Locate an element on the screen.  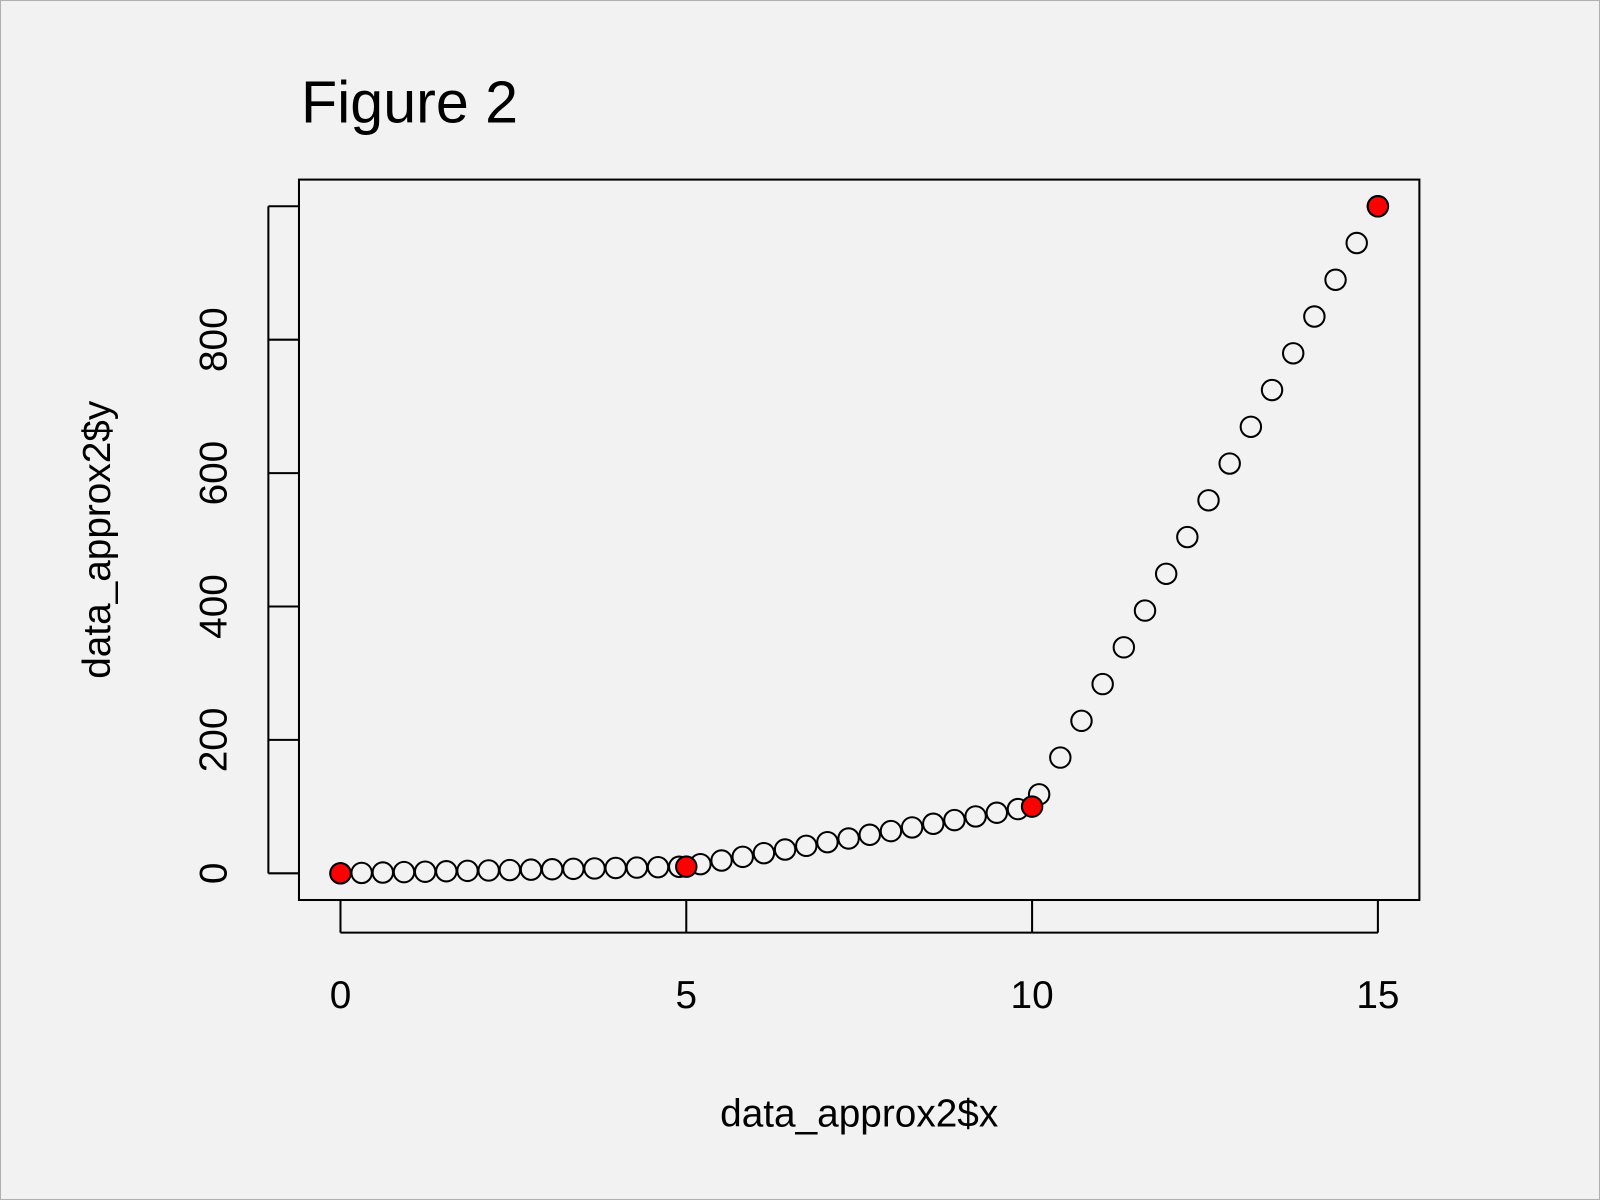
x-axis-label: data_approx2$x is located at coordinates (859, 1114).